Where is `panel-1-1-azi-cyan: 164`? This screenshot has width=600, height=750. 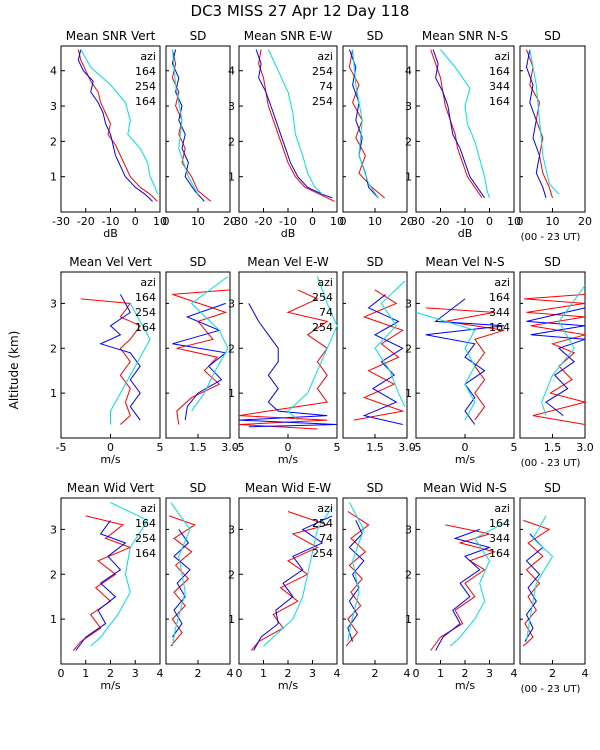 panel-1-1-azi-cyan: 164 is located at coordinates (145, 101).